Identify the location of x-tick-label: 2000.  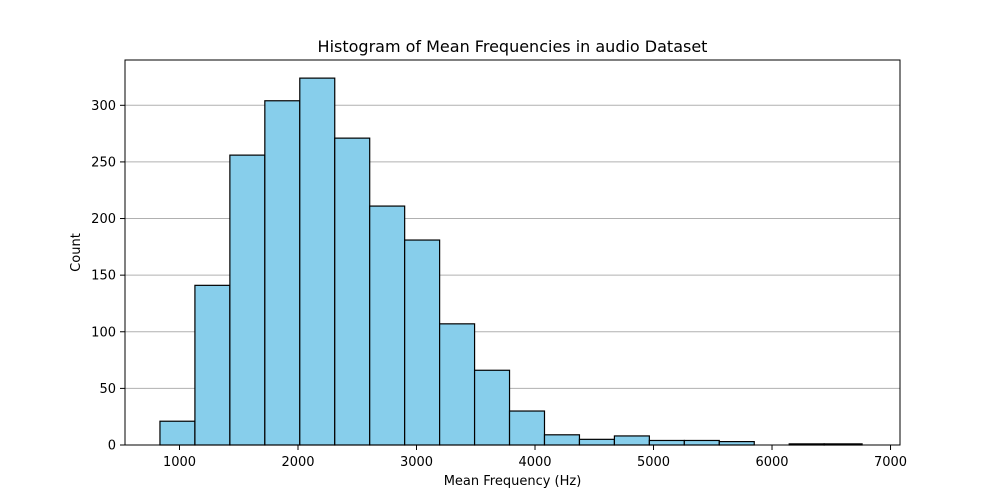
(297, 462).